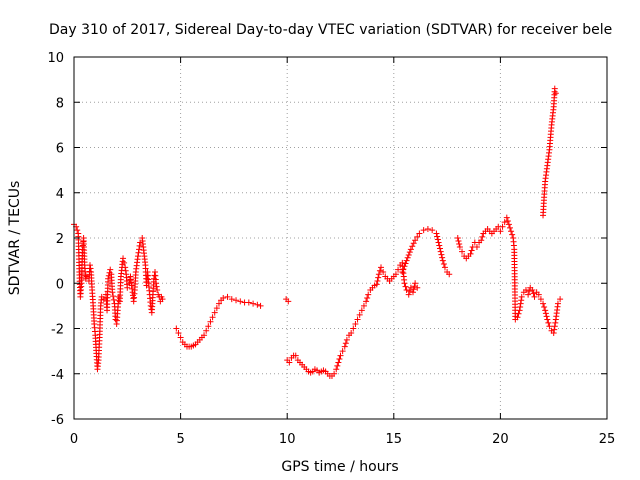  Describe the element at coordinates (55, 58) in the screenshot. I see `y-tick-label: 10` at that location.